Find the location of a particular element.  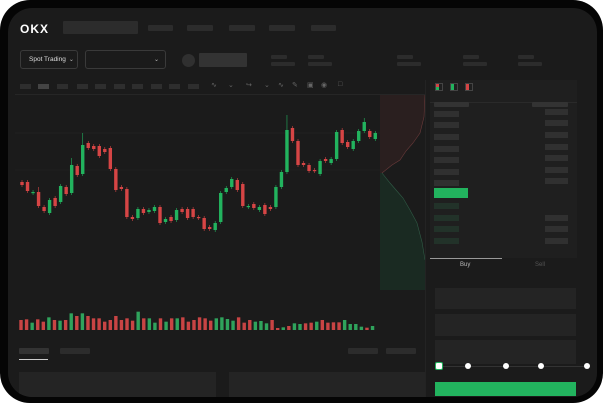

stat-label is located at coordinates (471, 57).